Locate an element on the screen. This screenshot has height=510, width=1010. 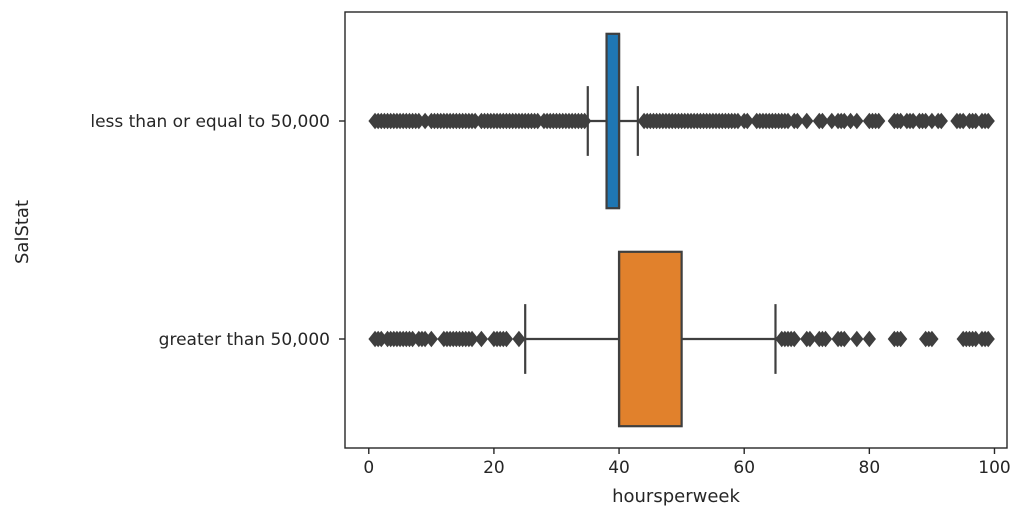
x-tick-label: 60 is located at coordinates (744, 468).